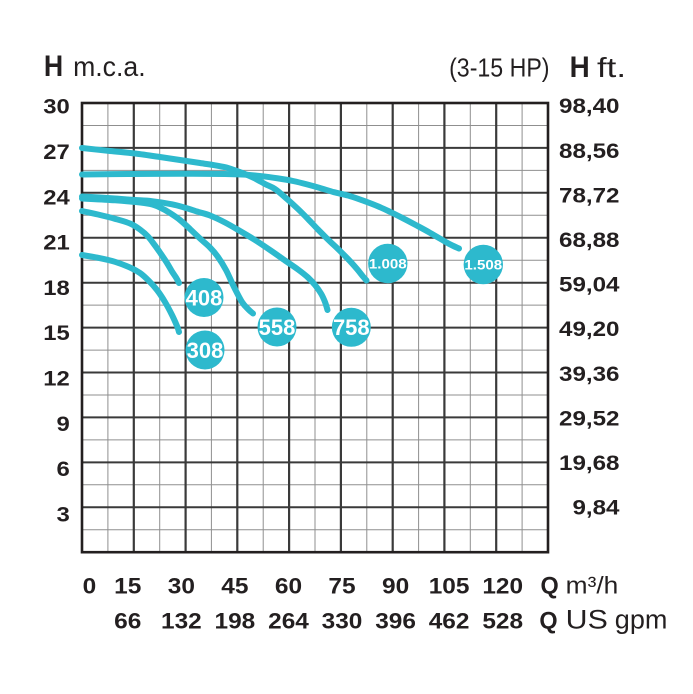 This screenshot has height=694, width=693. What do you see at coordinates (63, 515) in the screenshot?
I see `svg-text: 3` at bounding box center [63, 515].